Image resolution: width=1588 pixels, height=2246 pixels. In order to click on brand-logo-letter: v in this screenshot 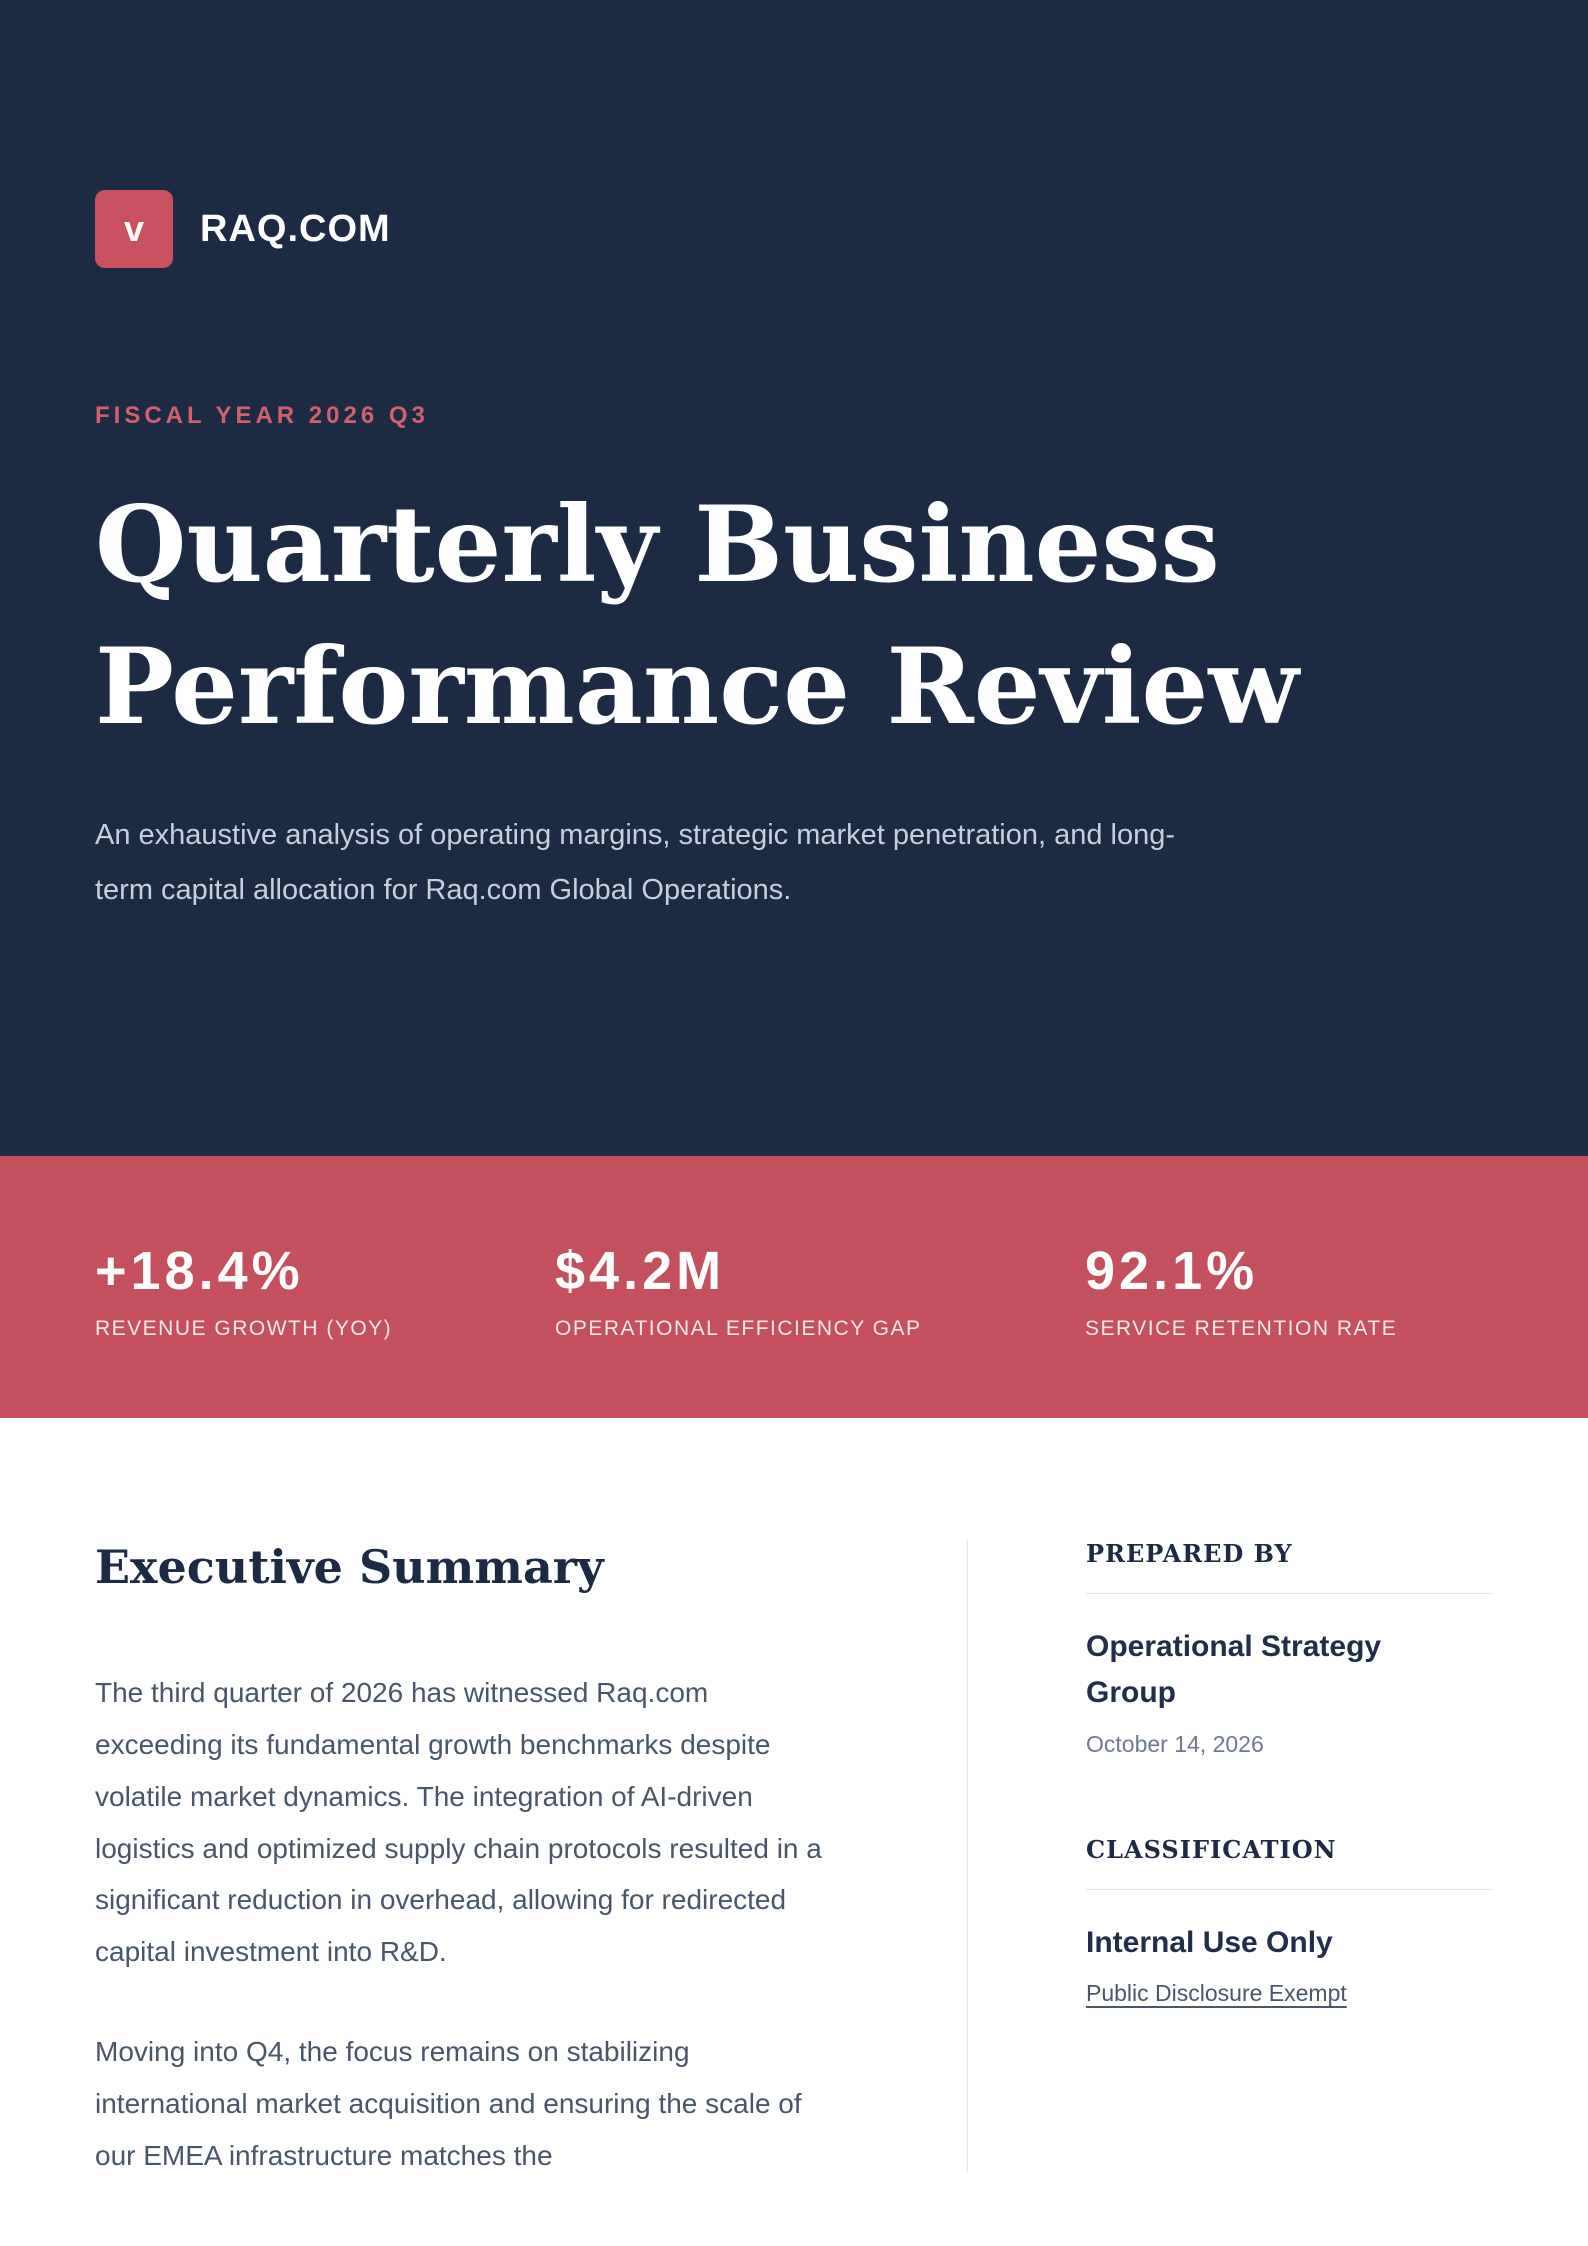, I will do `click(134, 228)`.